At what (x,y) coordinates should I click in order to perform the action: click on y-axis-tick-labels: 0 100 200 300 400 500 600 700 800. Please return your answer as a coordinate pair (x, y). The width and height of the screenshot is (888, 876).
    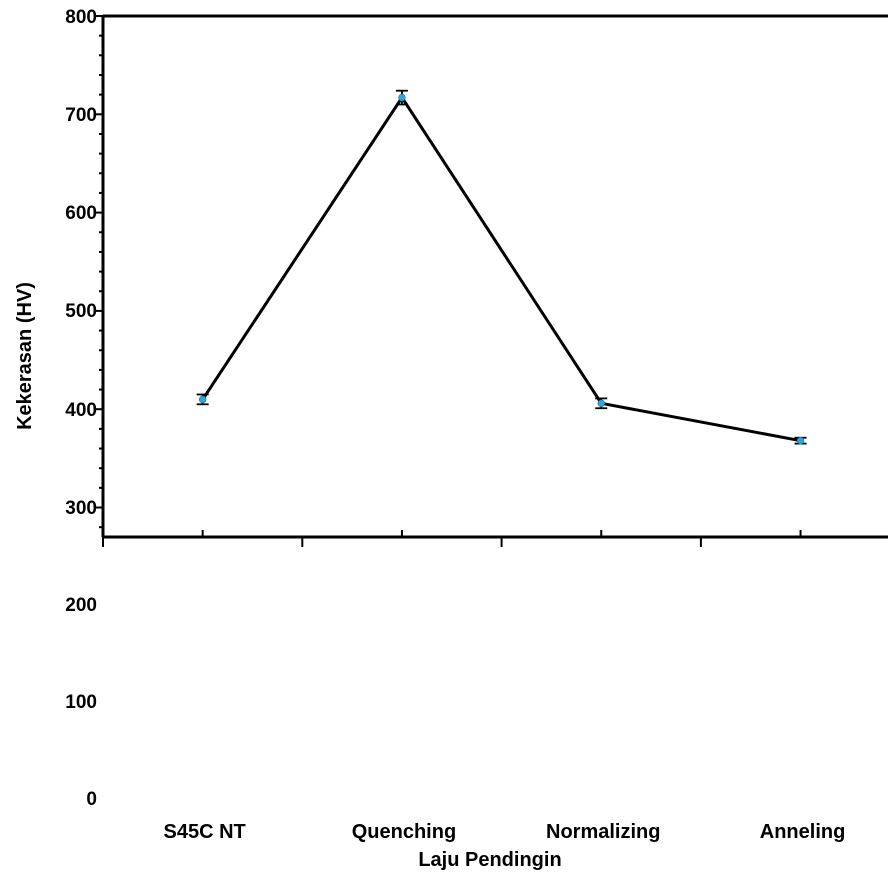
    Looking at the image, I should click on (81, 408).